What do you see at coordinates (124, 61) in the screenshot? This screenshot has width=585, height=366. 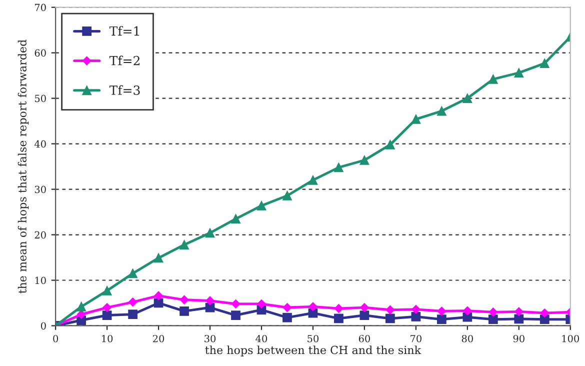 I see `legend-label: Tf=2` at bounding box center [124, 61].